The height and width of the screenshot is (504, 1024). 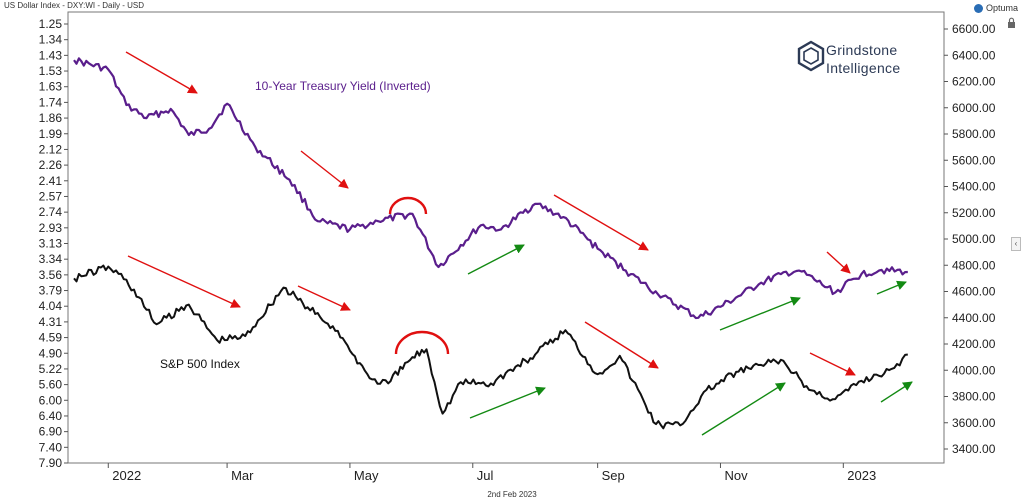 I want to click on right-tick-label: 5400.00, so click(x=974, y=187).